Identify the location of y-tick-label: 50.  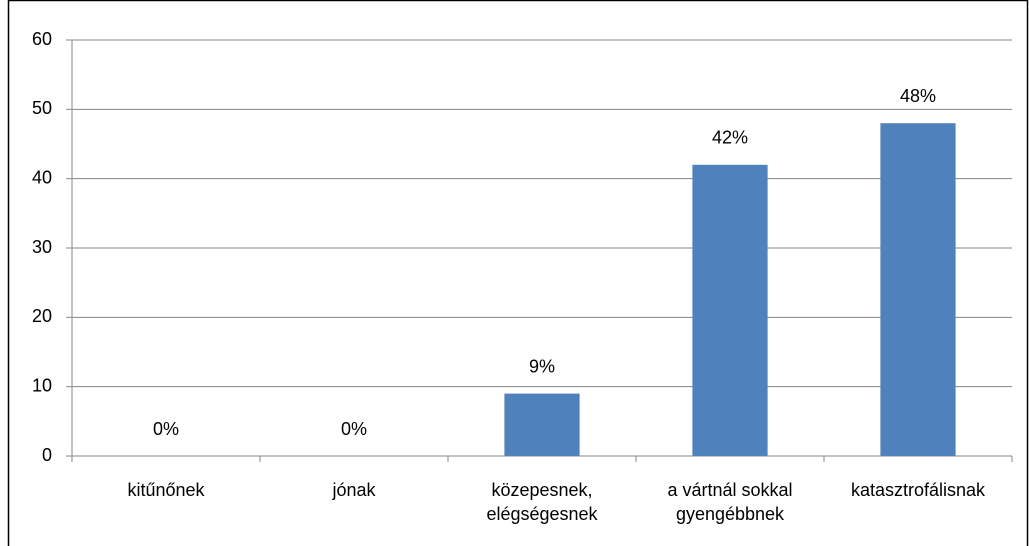
(42, 108).